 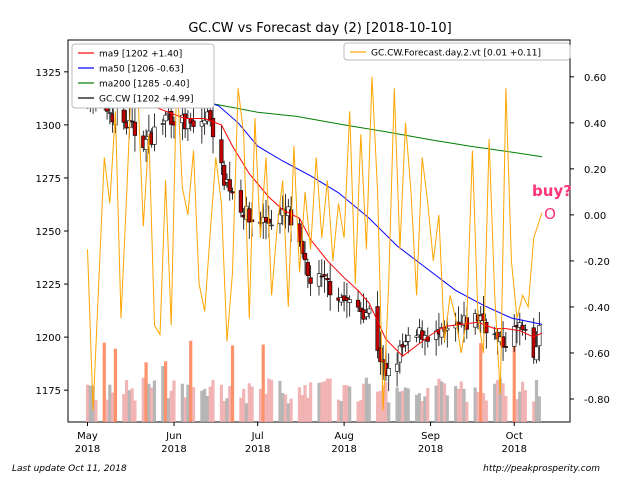 What do you see at coordinates (173, 436) in the screenshot?
I see `x-tick-label: Jun` at bounding box center [173, 436].